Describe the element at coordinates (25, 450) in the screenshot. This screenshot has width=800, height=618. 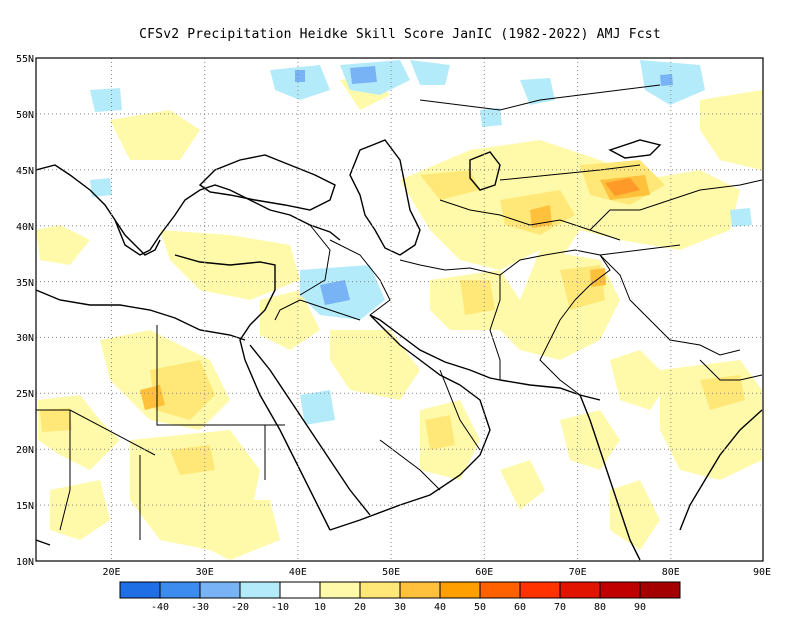
I see `lat-label: 20N` at that location.